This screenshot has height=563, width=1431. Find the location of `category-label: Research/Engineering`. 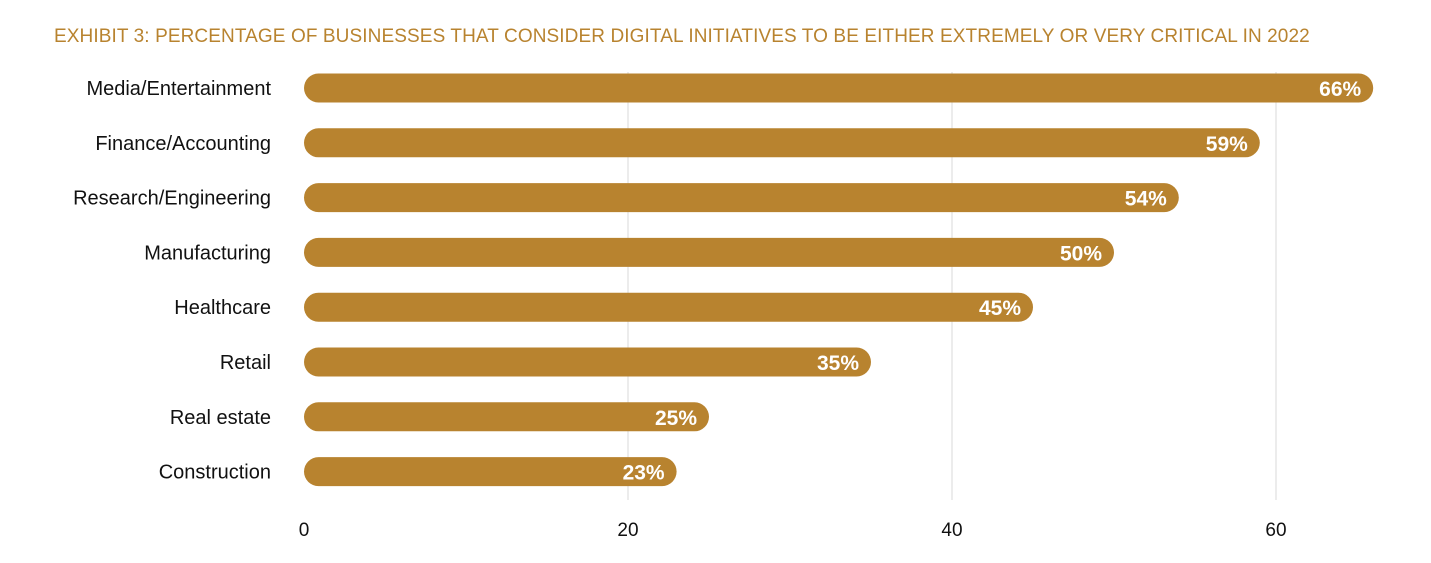

category-label: Research/Engineering is located at coordinates (172, 199).